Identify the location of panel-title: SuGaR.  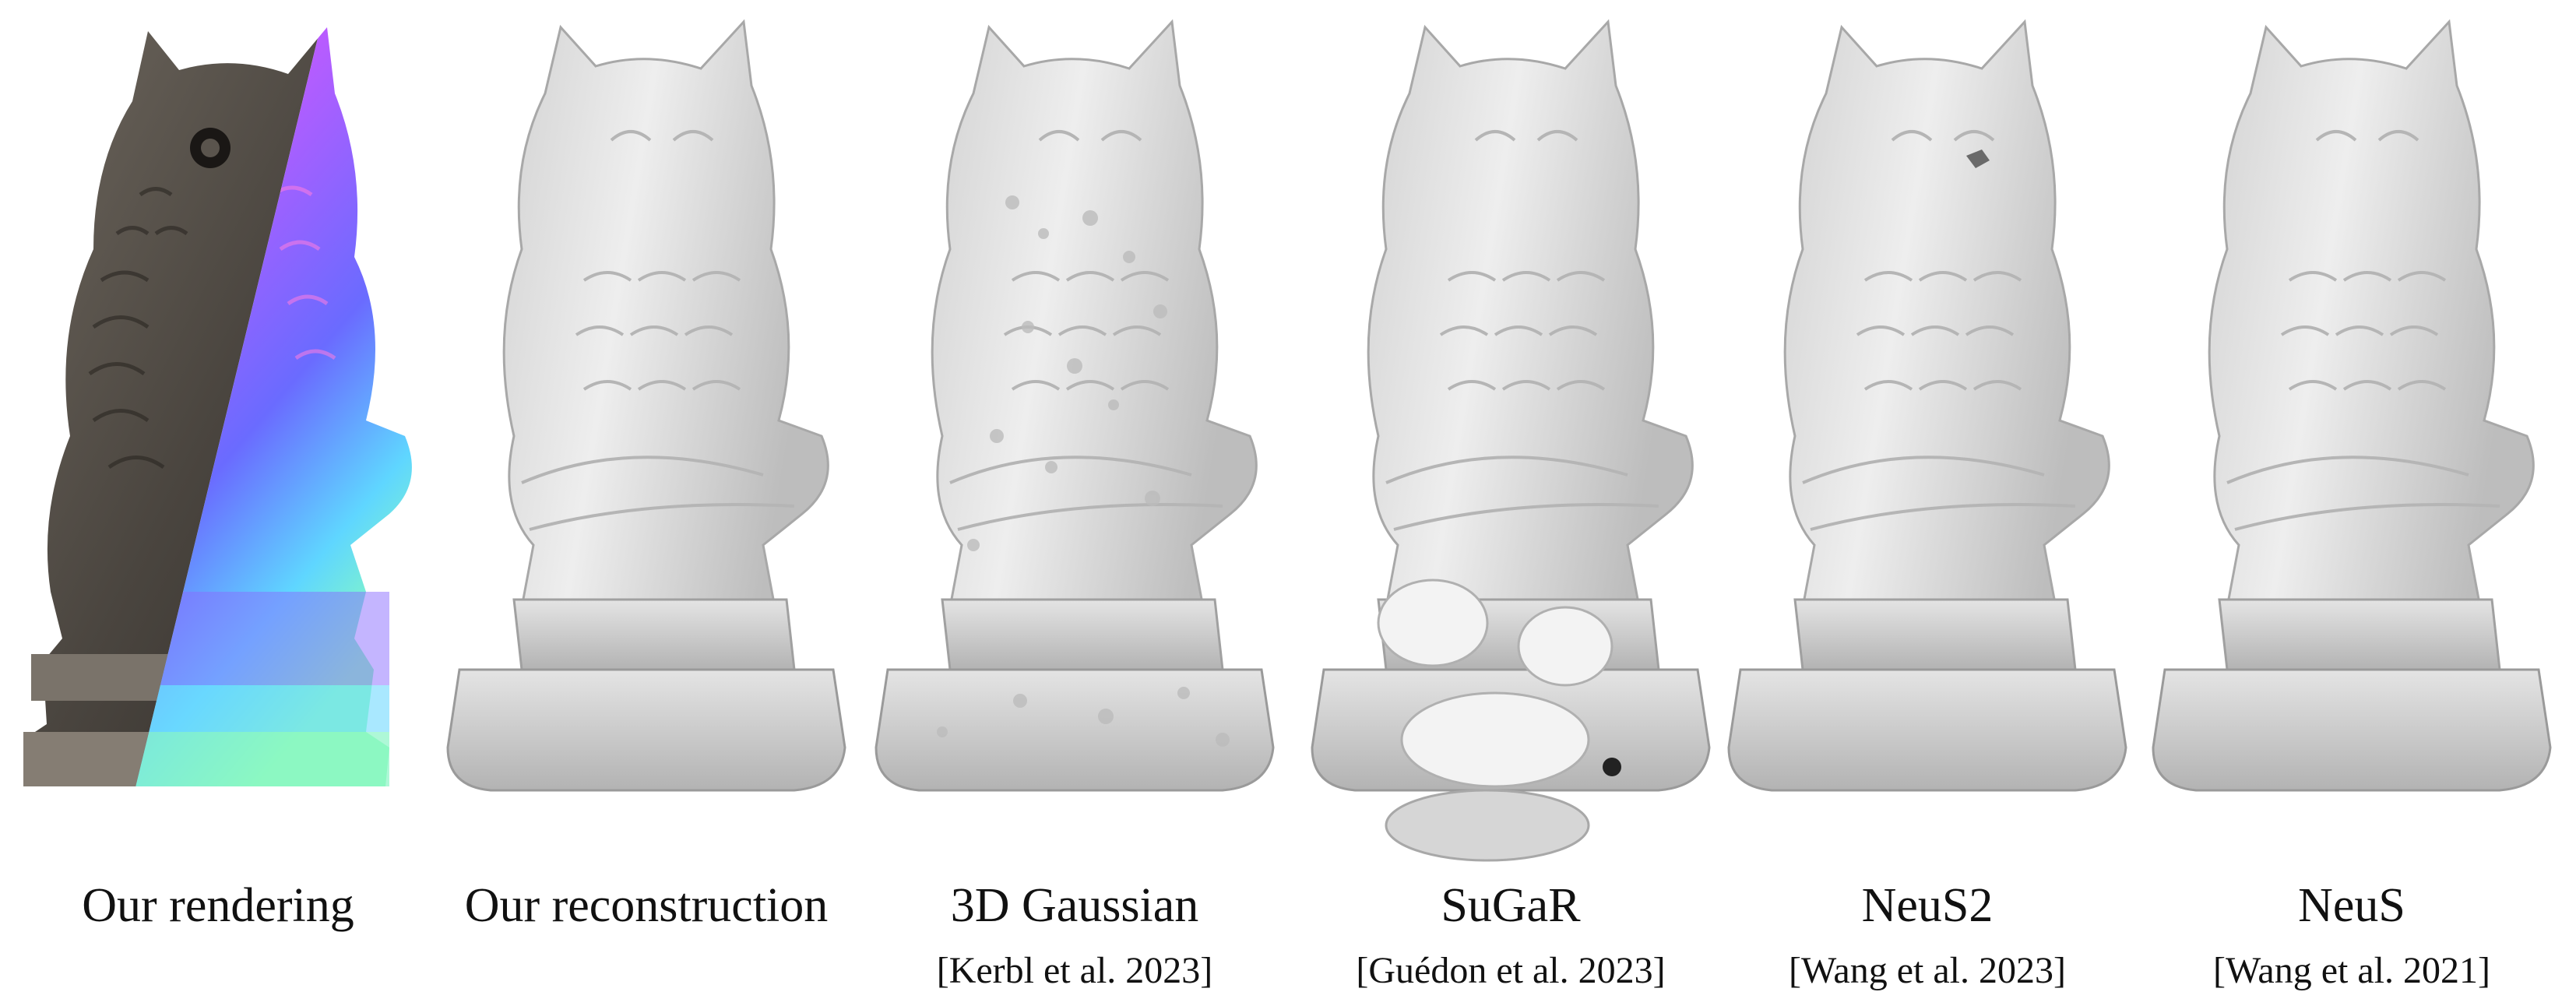
(1511, 905).